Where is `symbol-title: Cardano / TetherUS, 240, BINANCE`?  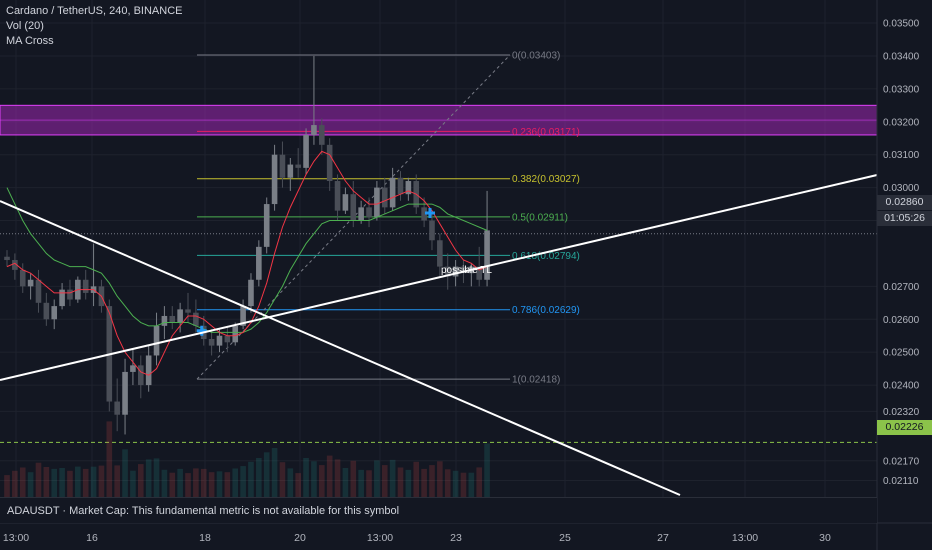 symbol-title: Cardano / TetherUS, 240, BINANCE is located at coordinates (94, 11).